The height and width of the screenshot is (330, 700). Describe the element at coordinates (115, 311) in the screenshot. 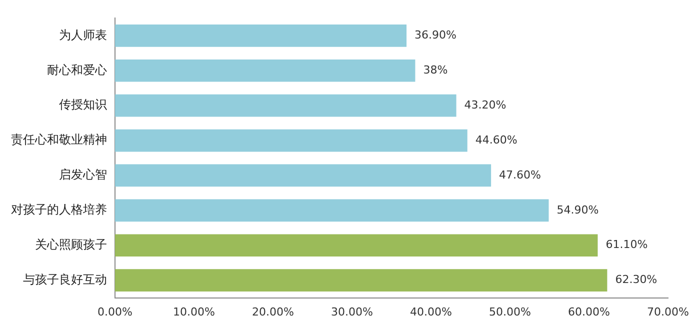

I see `x-tick-label: 0.00%` at that location.